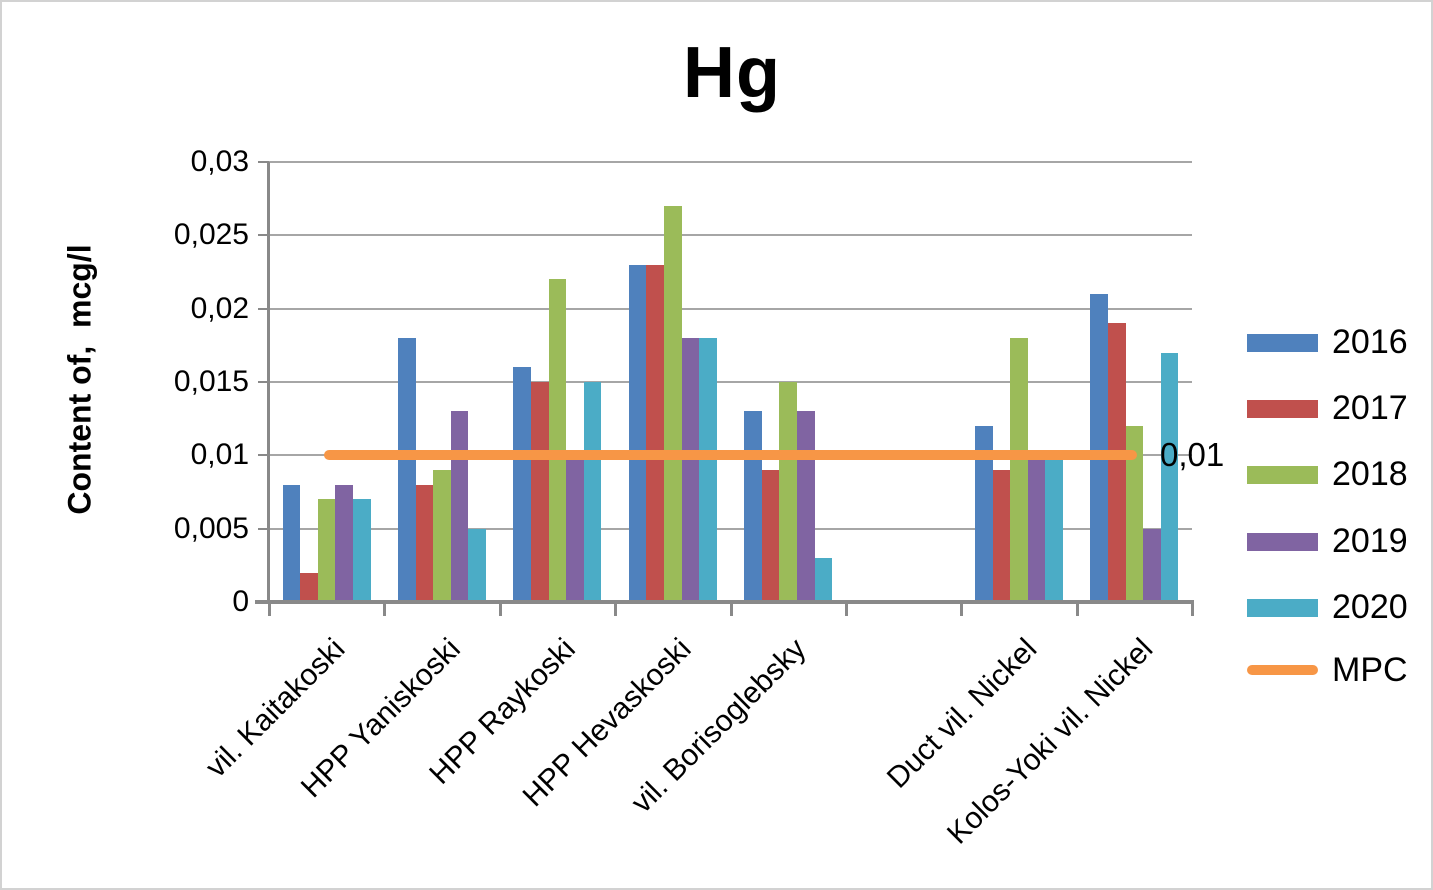 This screenshot has height=890, width=1433. What do you see at coordinates (459, 506) in the screenshot?
I see `bar-2019-hpp-yaniskoski` at bounding box center [459, 506].